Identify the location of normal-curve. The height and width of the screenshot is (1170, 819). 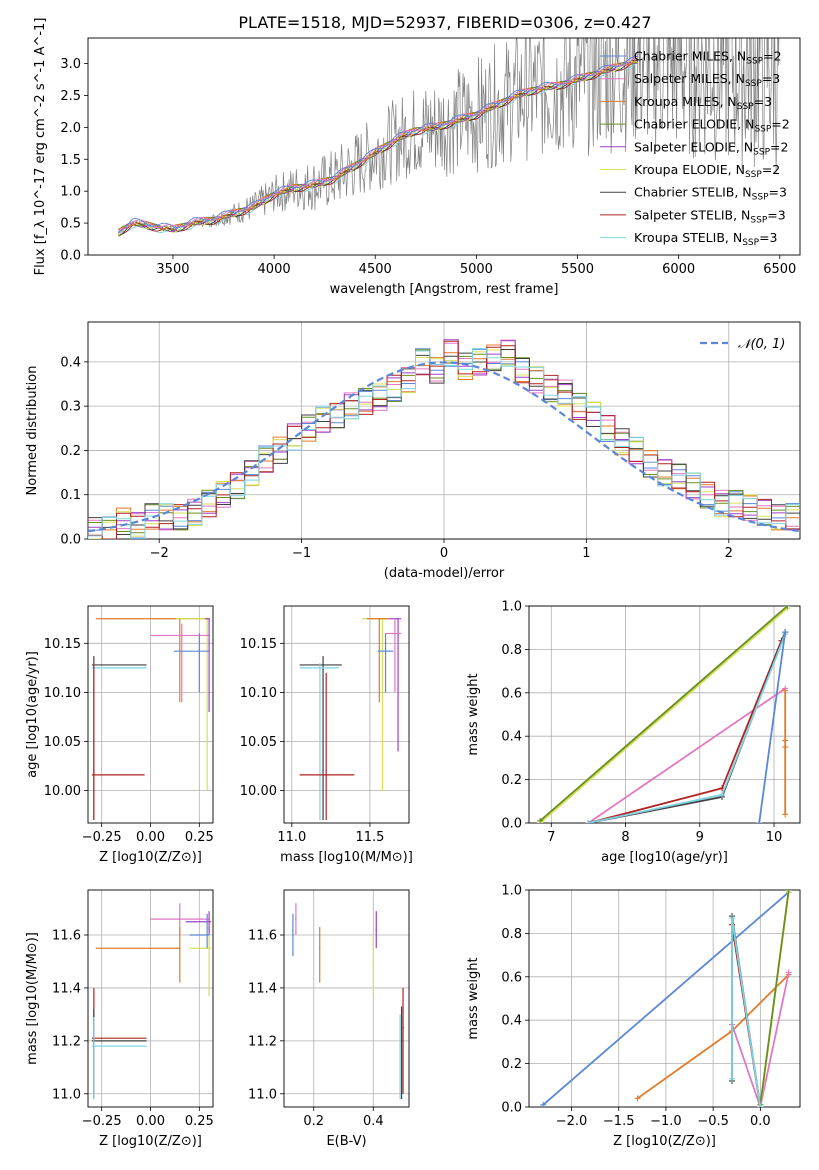
(444, 447).